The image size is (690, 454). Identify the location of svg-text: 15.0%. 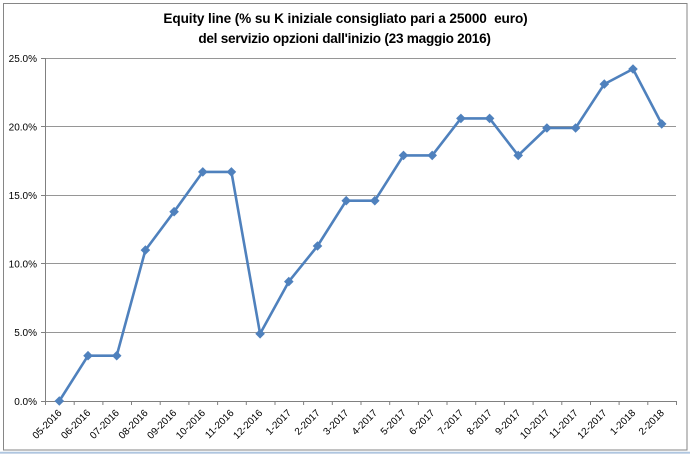
(23, 196).